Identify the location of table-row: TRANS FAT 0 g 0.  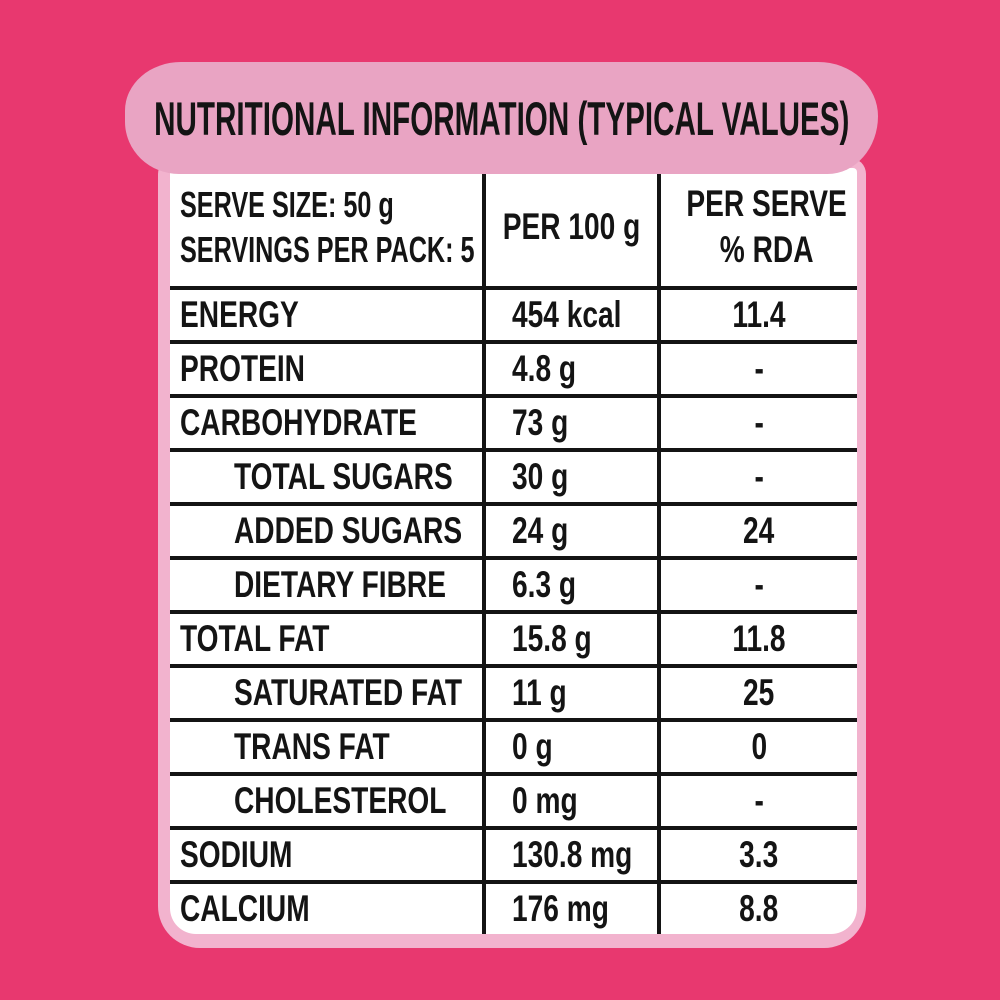
(513, 749).